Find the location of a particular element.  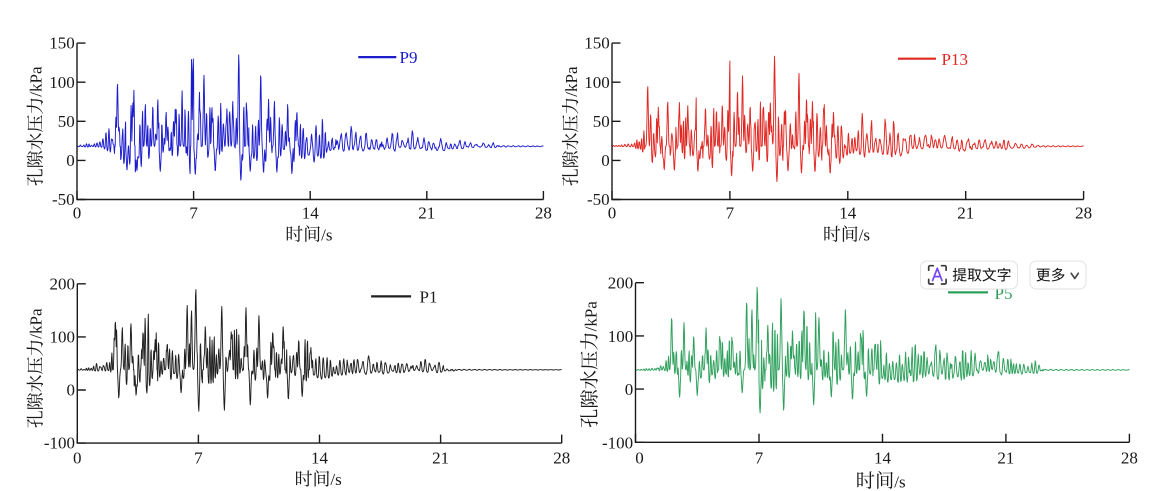

svg-text: P13 is located at coordinates (955, 59).